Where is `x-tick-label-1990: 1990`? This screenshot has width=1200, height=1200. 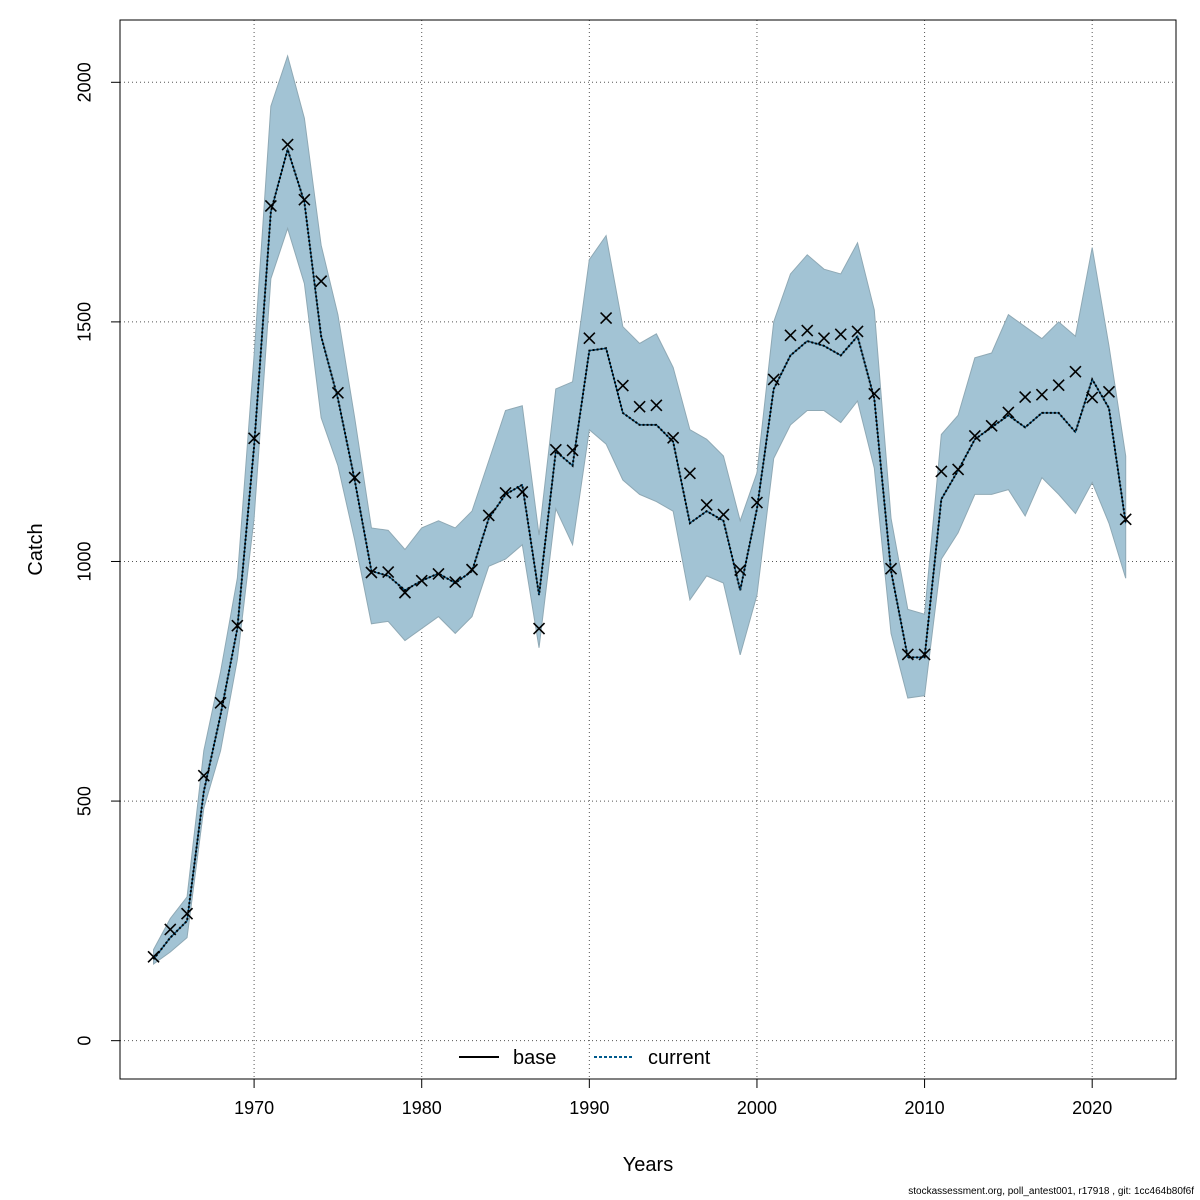
x-tick-label-1990: 1990 is located at coordinates (589, 1108).